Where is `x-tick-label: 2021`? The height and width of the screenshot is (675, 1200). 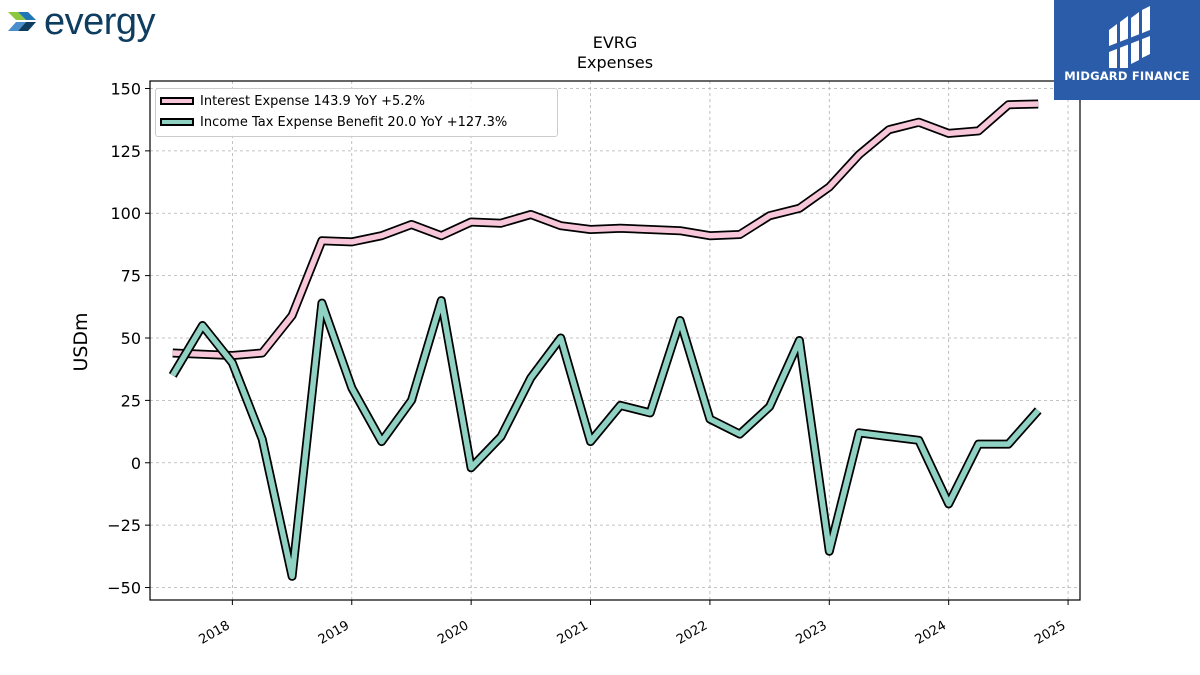
x-tick-label: 2021 is located at coordinates (573, 633).